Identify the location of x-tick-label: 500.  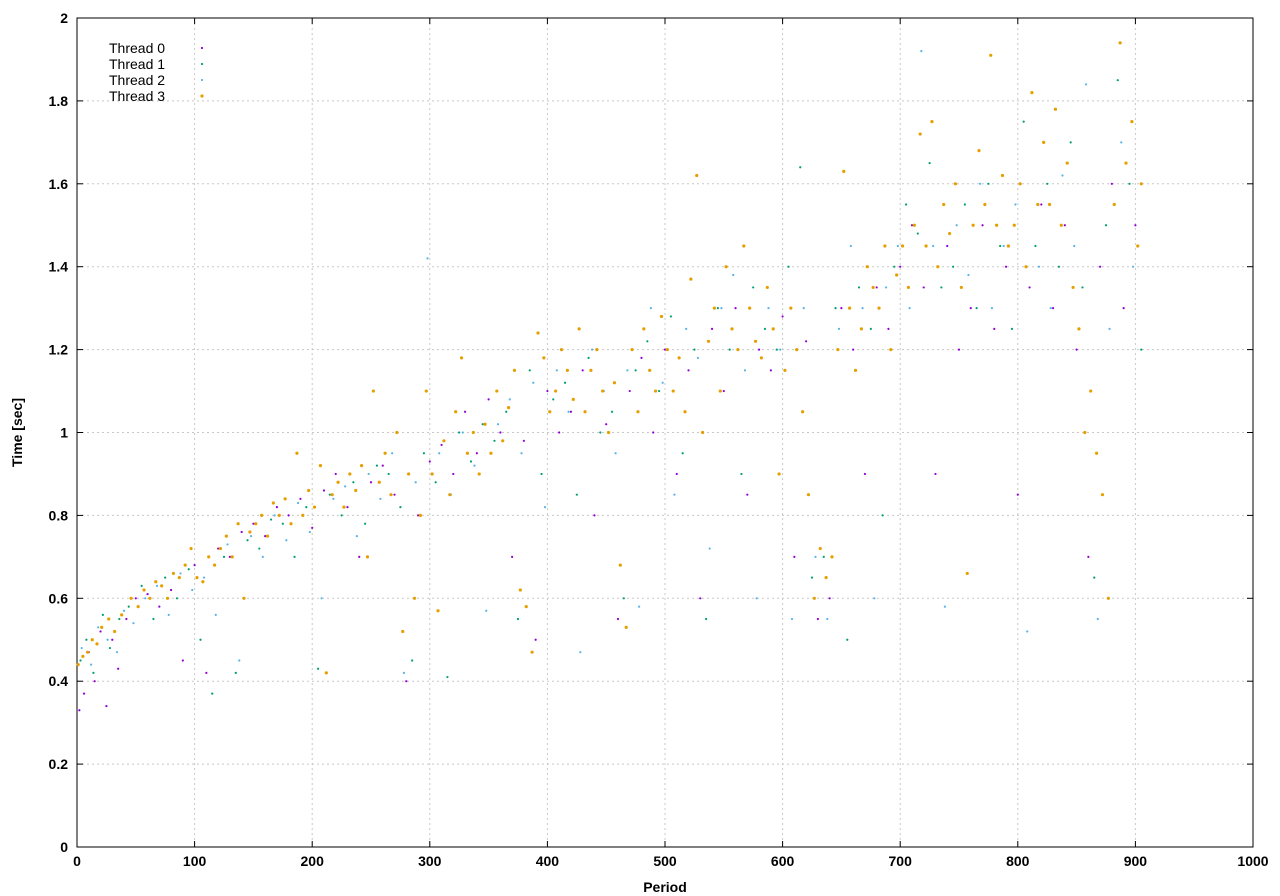
(665, 861).